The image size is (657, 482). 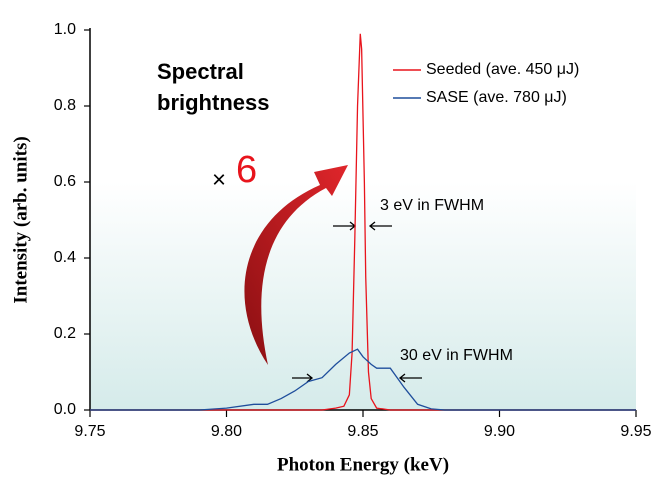 I want to click on y-tick-label: 0.4, so click(x=65, y=257).